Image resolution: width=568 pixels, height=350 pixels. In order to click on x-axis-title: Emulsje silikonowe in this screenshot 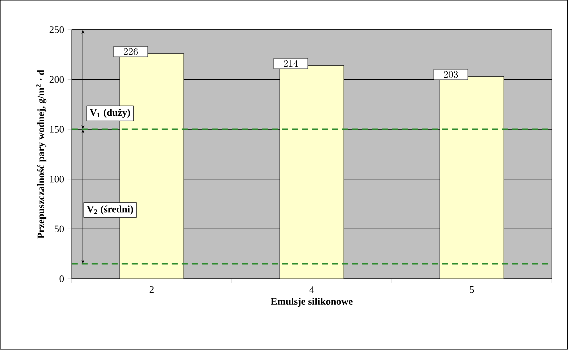, I will do `click(312, 303)`.